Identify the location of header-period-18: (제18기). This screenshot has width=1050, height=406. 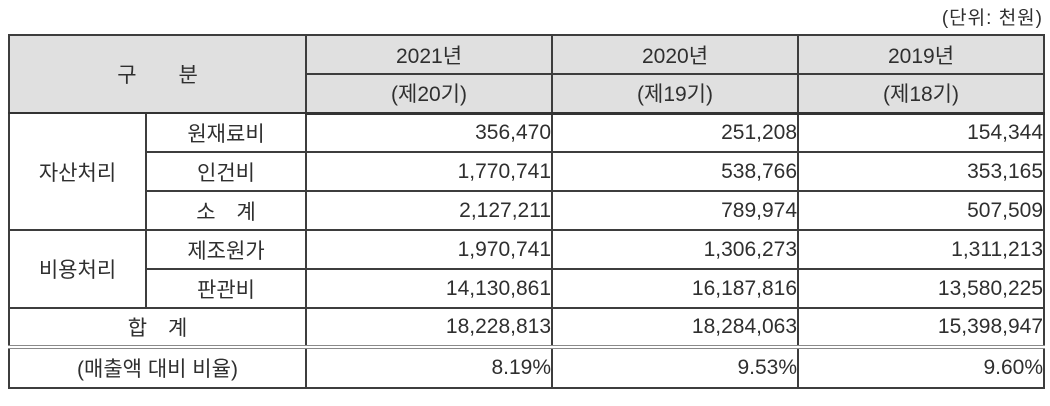
(921, 94).